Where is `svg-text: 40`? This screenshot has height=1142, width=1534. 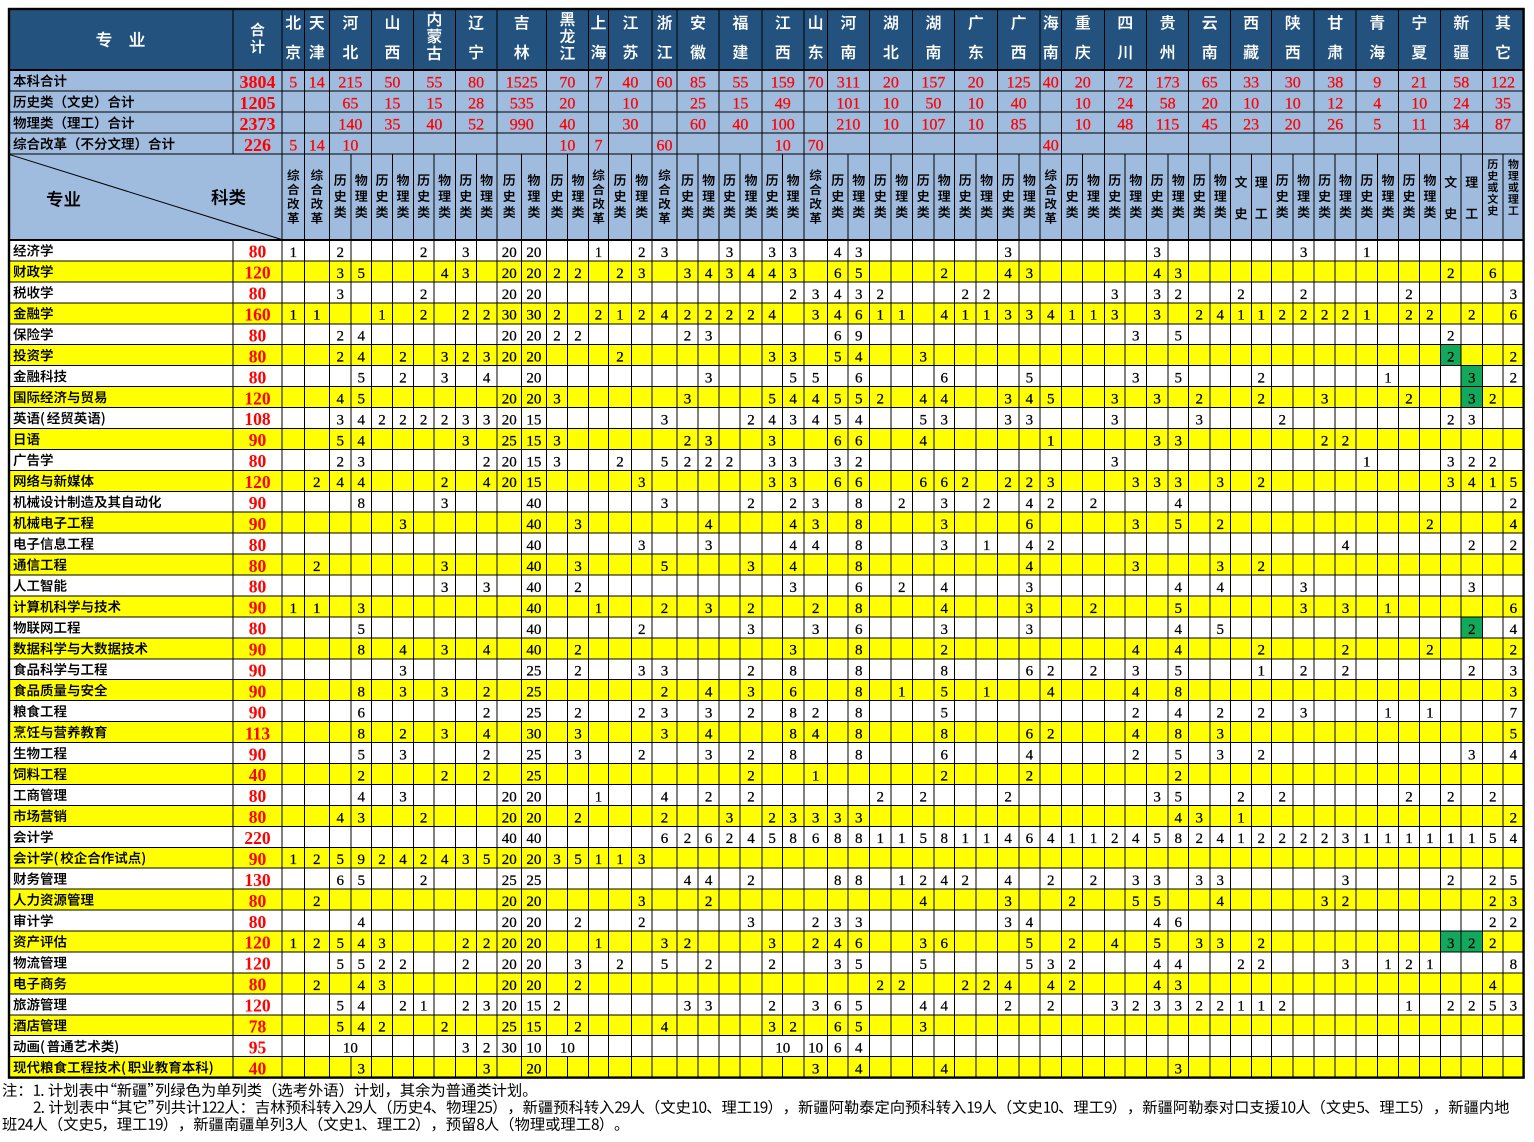
svg-text: 40 is located at coordinates (533, 546).